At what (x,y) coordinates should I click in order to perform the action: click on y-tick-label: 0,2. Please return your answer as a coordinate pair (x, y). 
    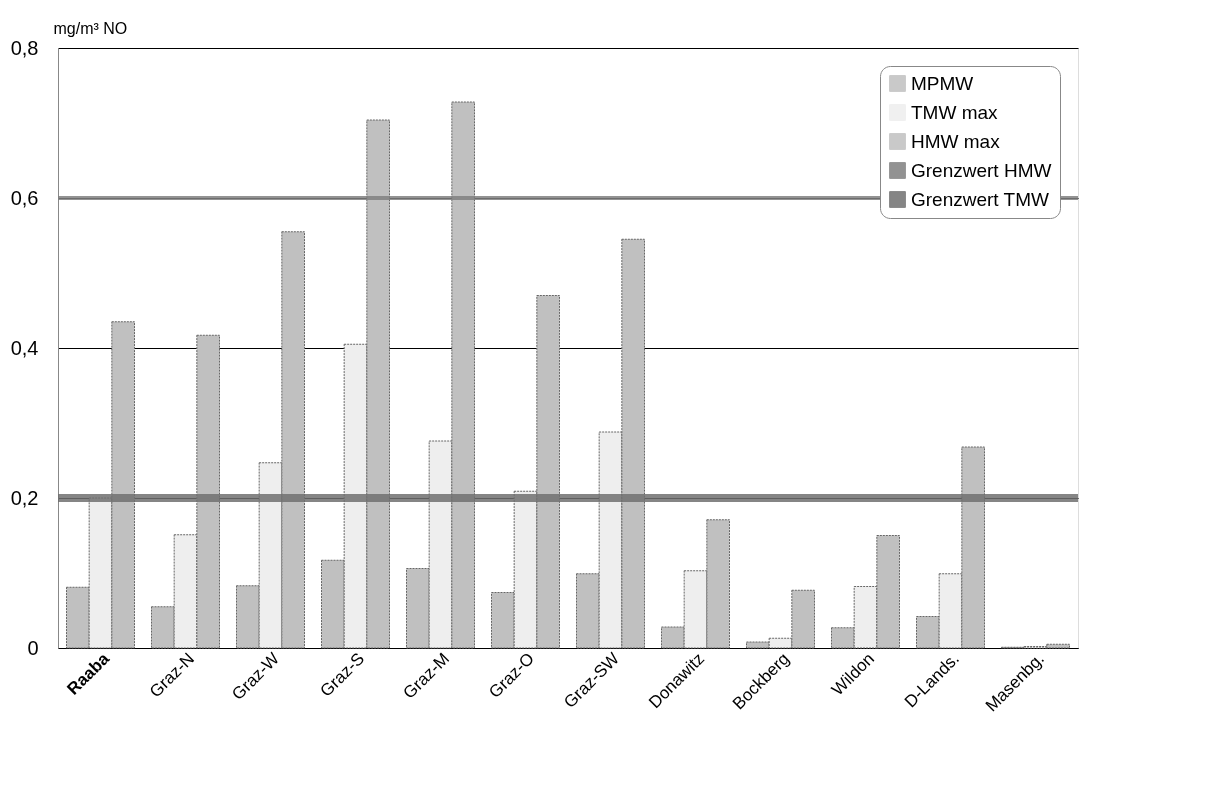
    Looking at the image, I should click on (24, 497).